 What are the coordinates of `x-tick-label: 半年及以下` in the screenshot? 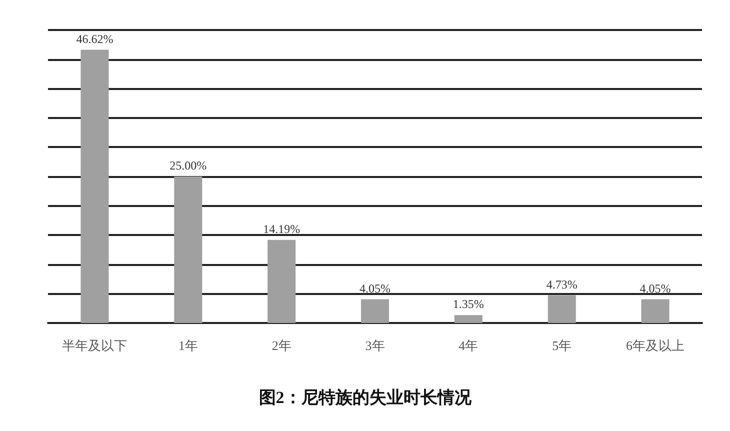 It's located at (95, 345).